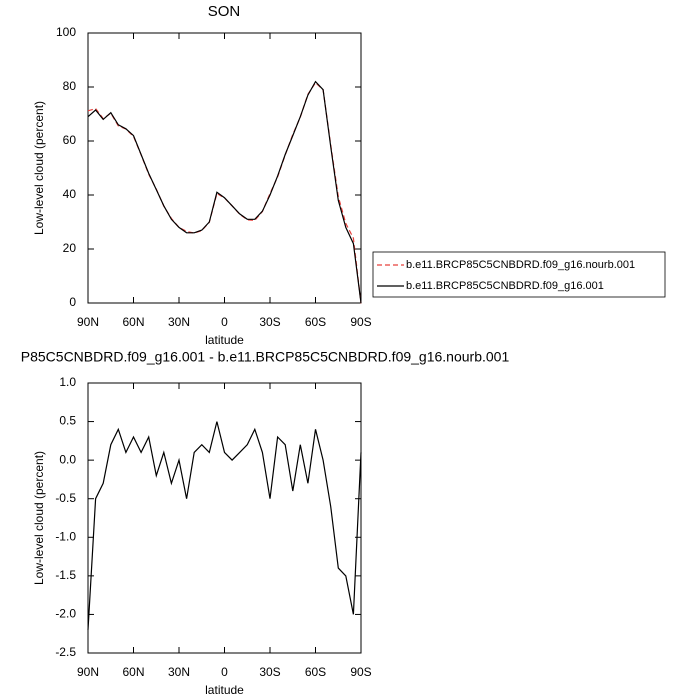 The image size is (700, 700). I want to click on chart-title: SON, so click(224, 11).